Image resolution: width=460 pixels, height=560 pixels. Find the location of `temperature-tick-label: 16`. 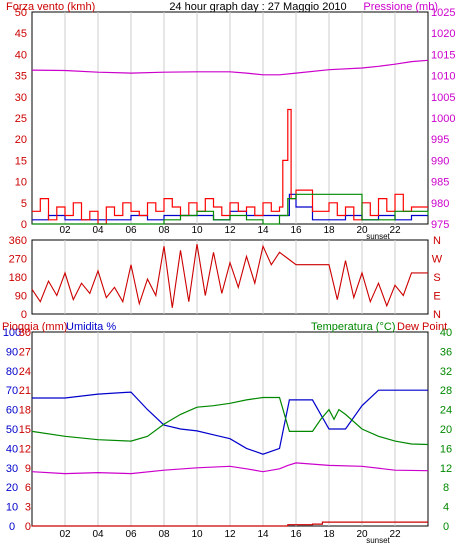

temperature-tick-label: 16 is located at coordinates (446, 449).